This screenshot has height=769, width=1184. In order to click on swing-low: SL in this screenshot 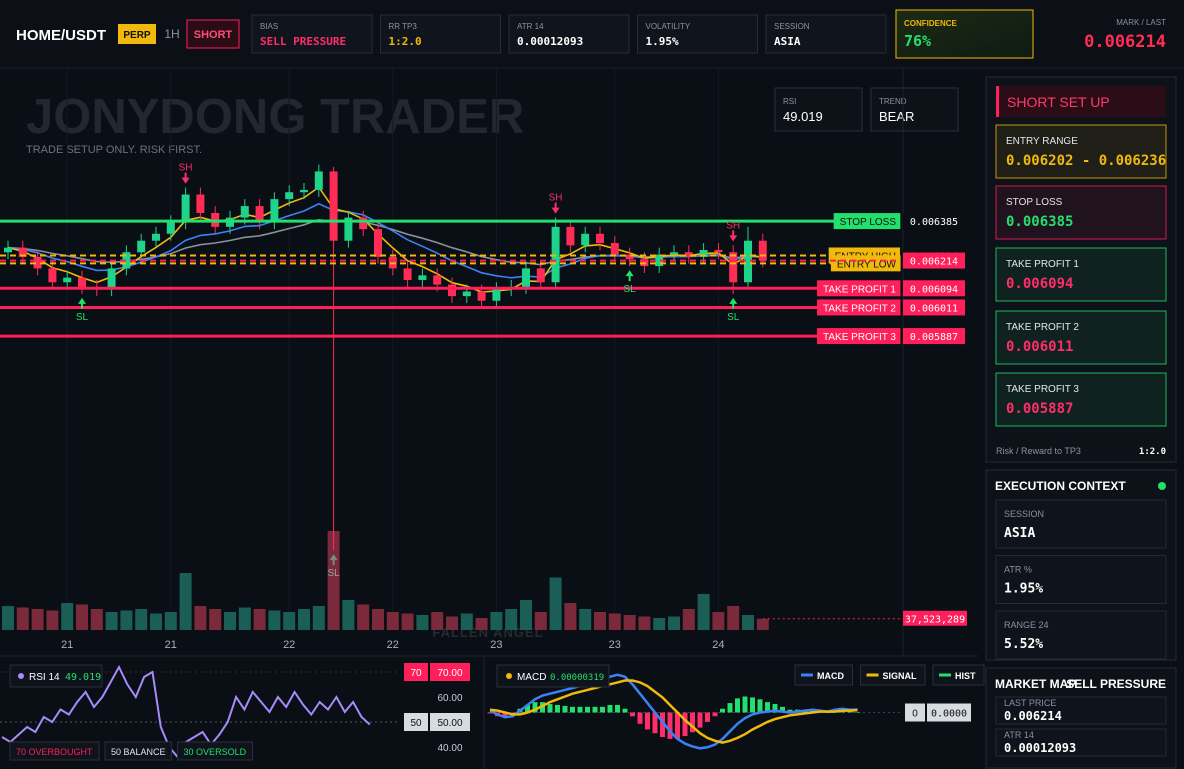, I will do `click(733, 317)`.